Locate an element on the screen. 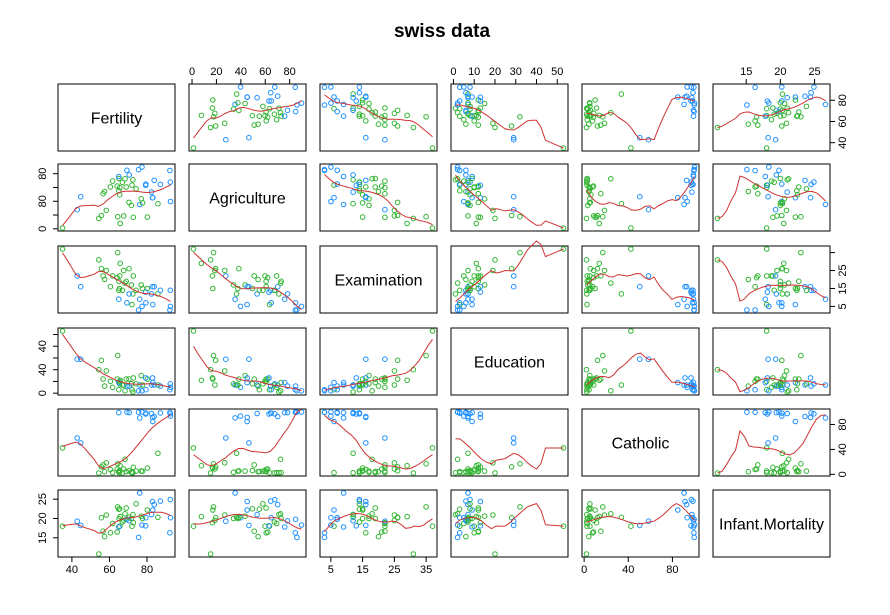  panel-education-vs-agriculture is located at coordinates (247, 361).